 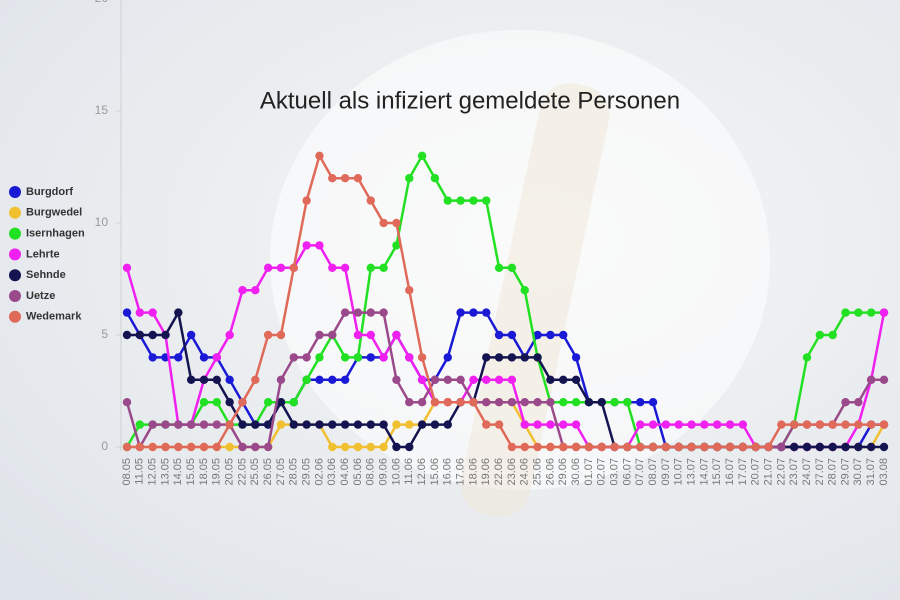 What do you see at coordinates (40, 296) in the screenshot?
I see `legend-label: Uetze` at bounding box center [40, 296].